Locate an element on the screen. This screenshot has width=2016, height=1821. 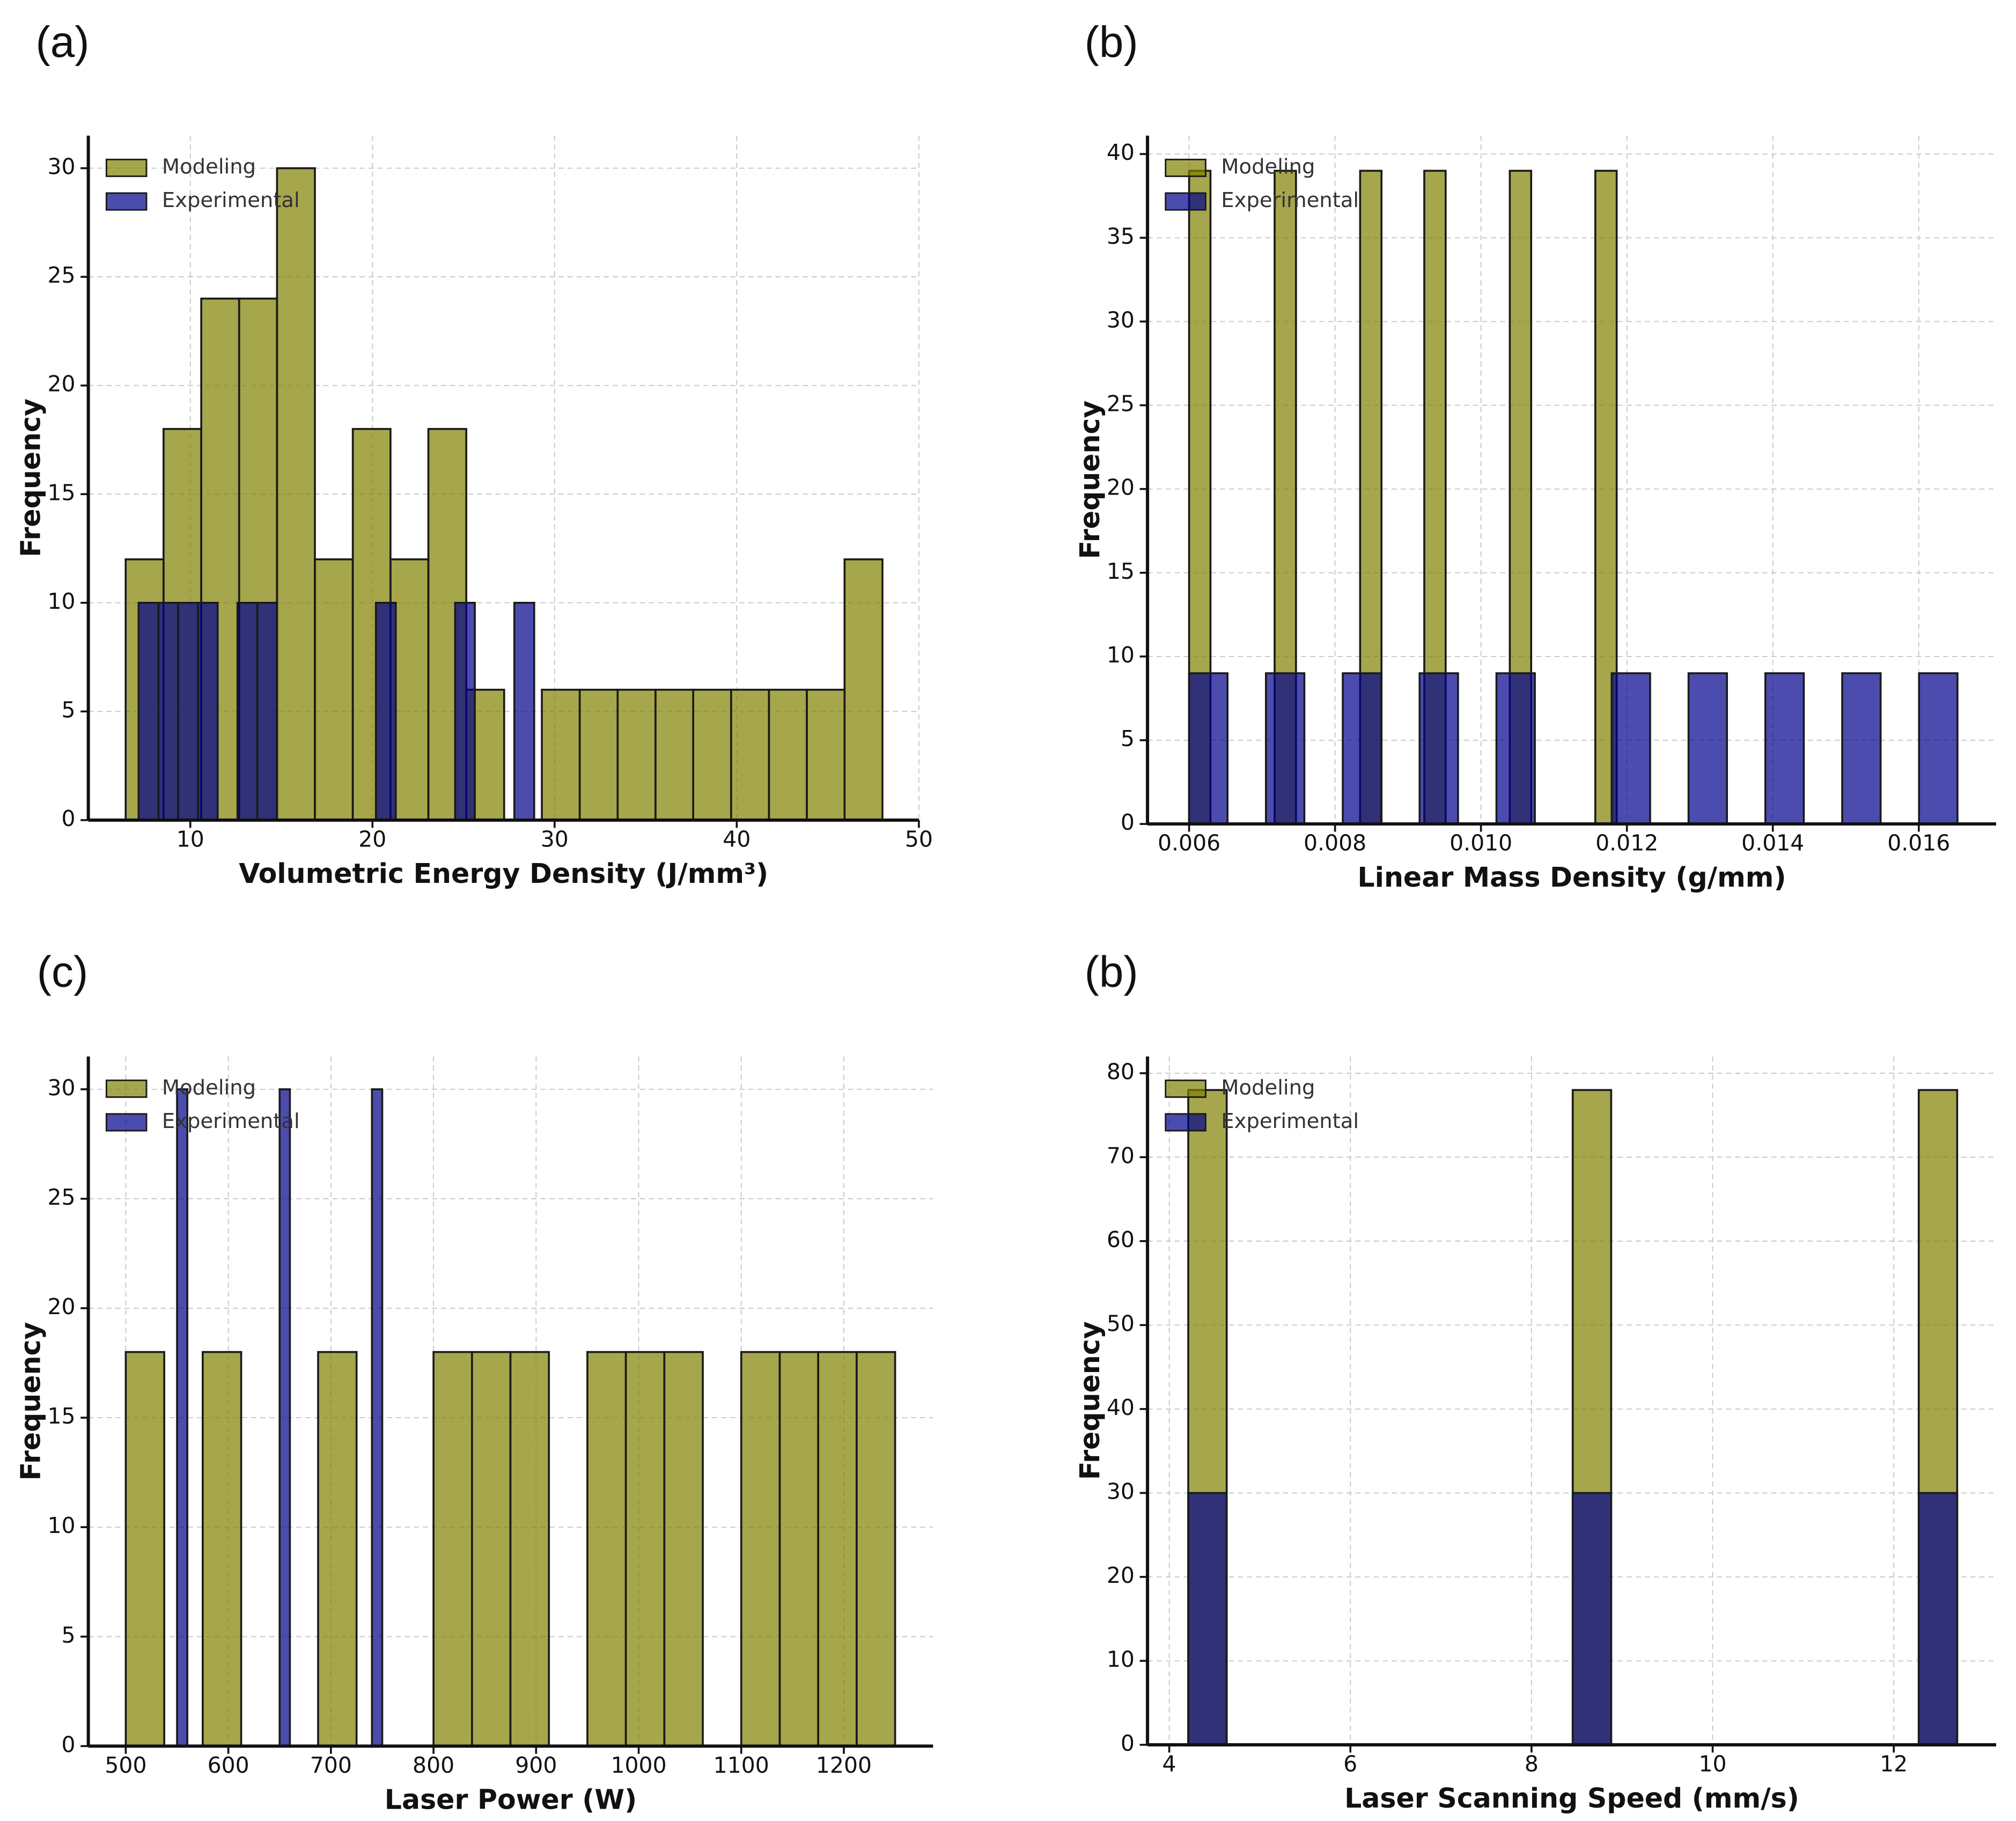
x-tick-label: 0.012 is located at coordinates (1626, 843).